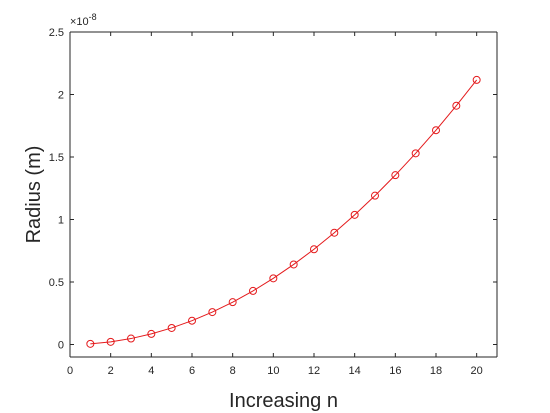 Image resolution: width=550 pixels, height=413 pixels. Describe the element at coordinates (111, 371) in the screenshot. I see `x-tick-label: 2` at that location.